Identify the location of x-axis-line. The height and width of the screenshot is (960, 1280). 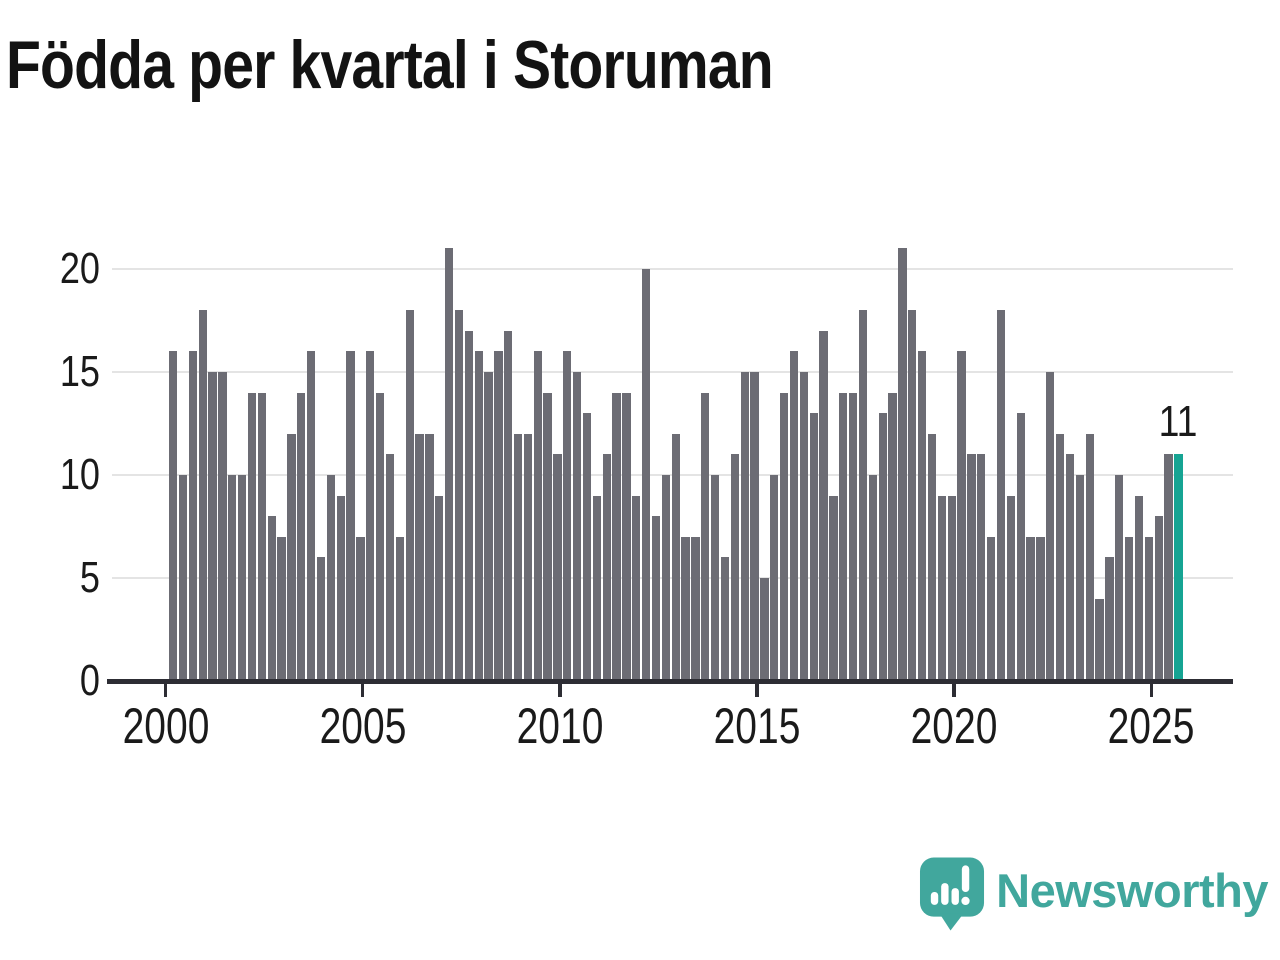
(670, 681).